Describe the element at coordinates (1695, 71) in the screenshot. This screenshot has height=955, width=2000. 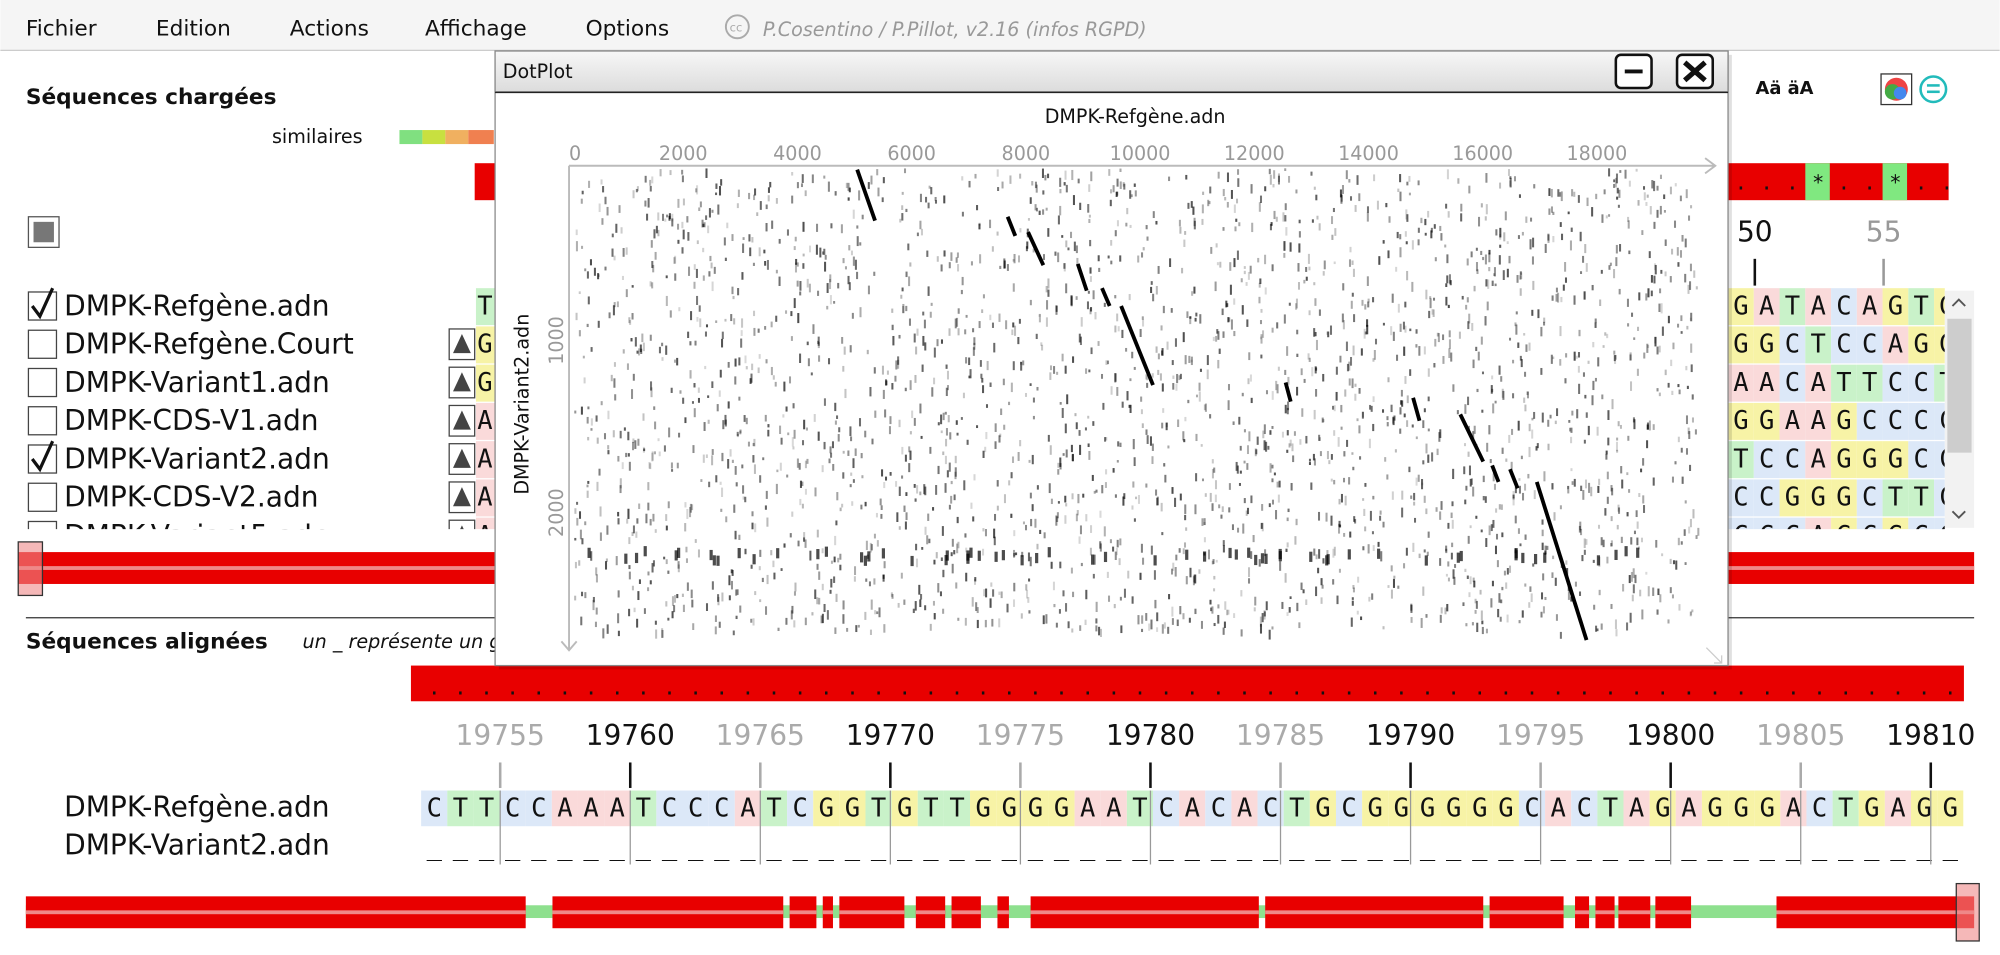
I see `close-button` at that location.